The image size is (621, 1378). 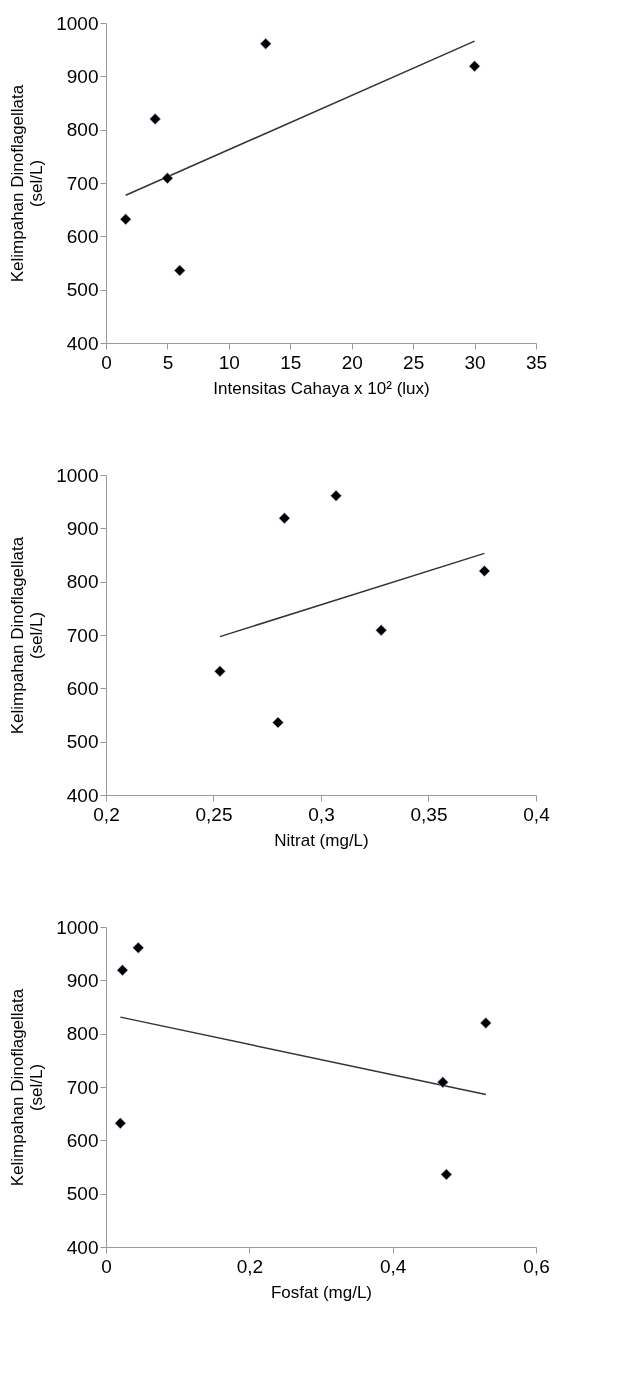 What do you see at coordinates (414, 362) in the screenshot?
I see `x-tick-label: 25` at bounding box center [414, 362].